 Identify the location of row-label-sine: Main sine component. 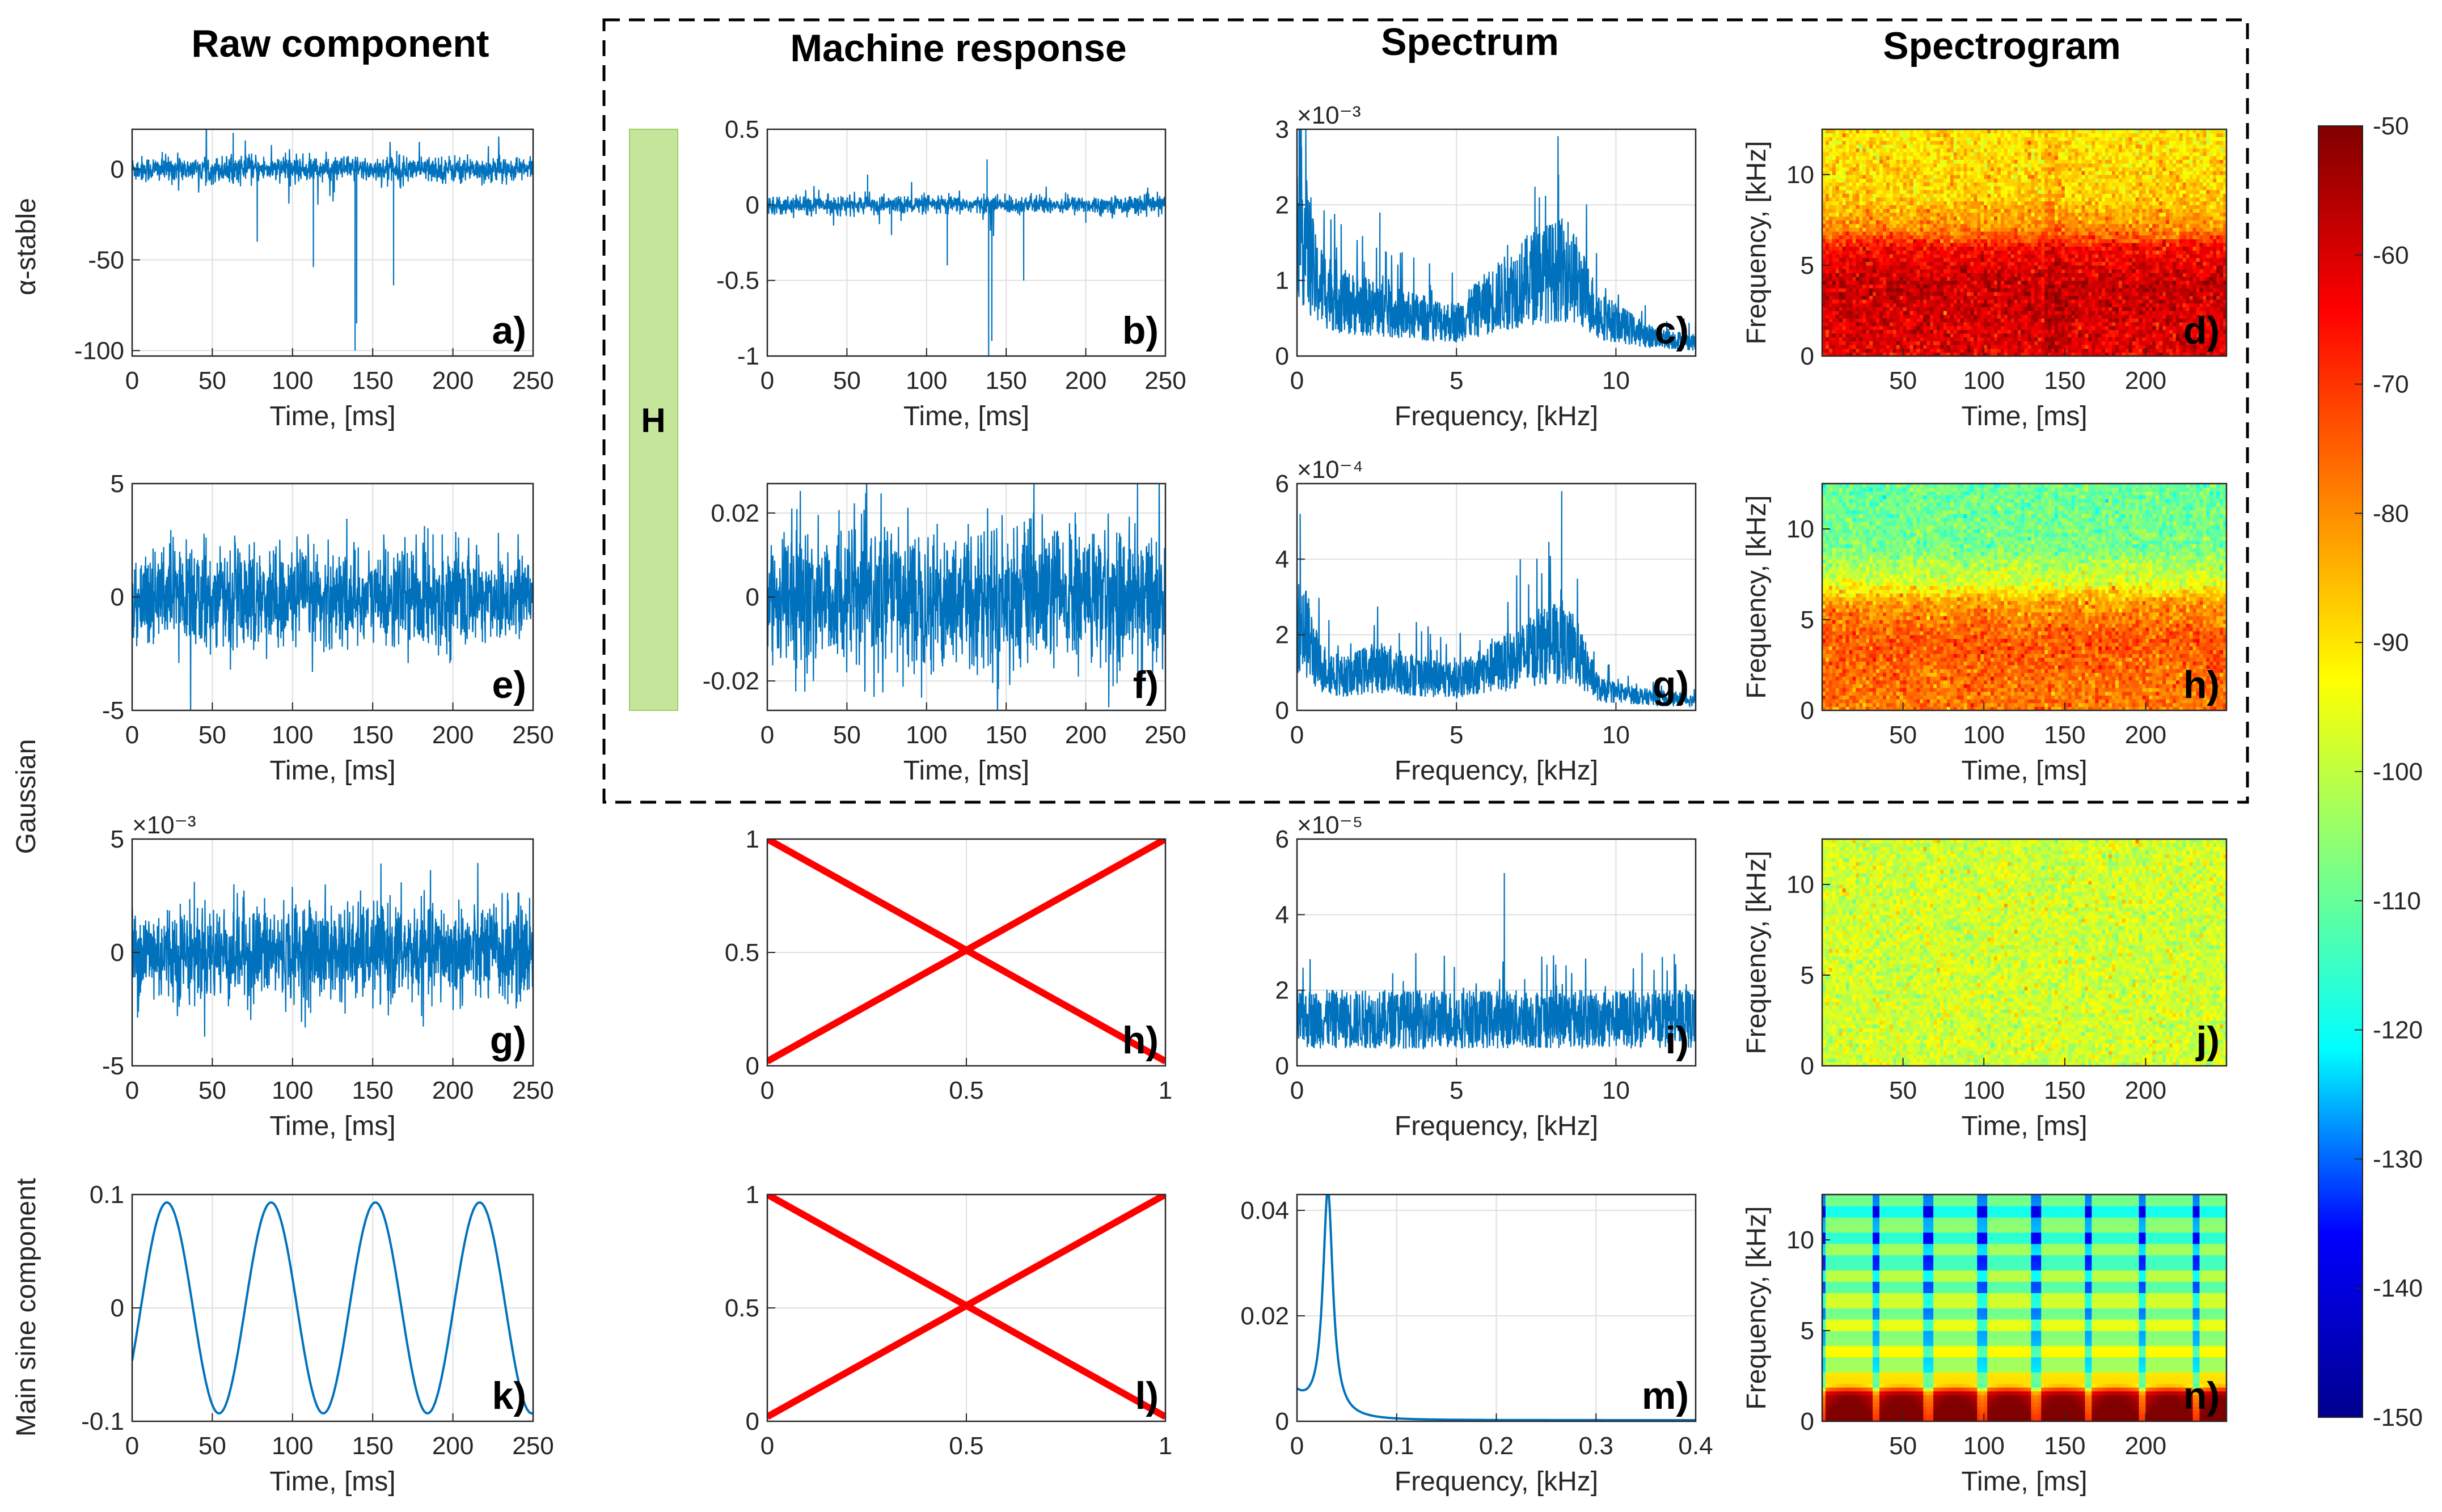
(26, 1307).